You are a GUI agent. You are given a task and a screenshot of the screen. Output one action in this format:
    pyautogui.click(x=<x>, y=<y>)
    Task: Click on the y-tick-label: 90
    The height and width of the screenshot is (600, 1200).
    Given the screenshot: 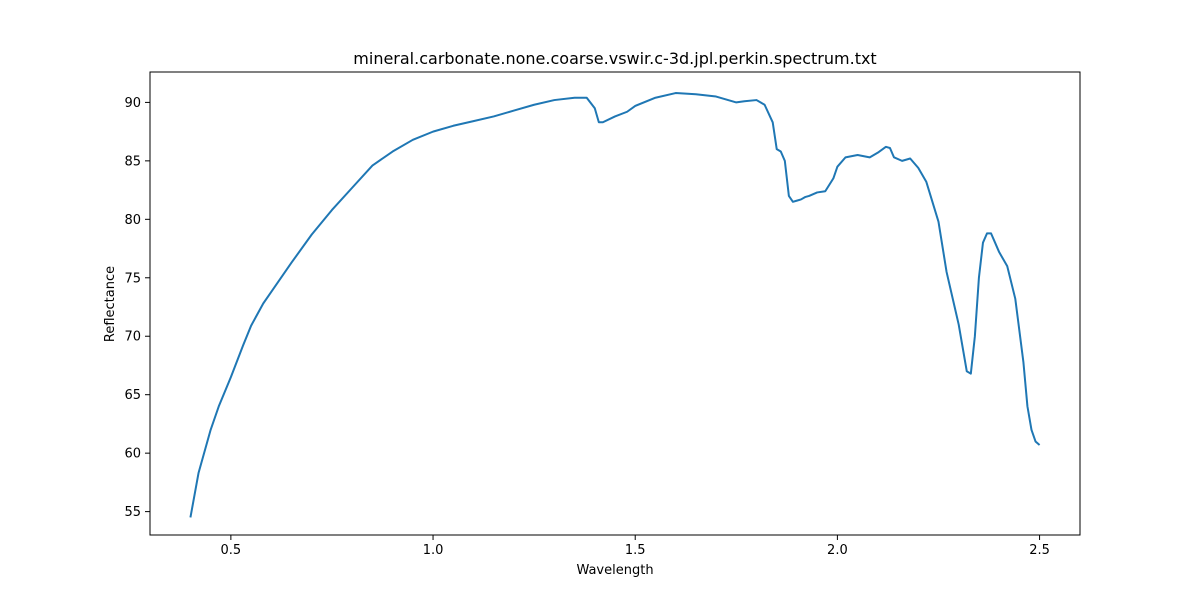 What is the action you would take?
    pyautogui.click(x=132, y=103)
    